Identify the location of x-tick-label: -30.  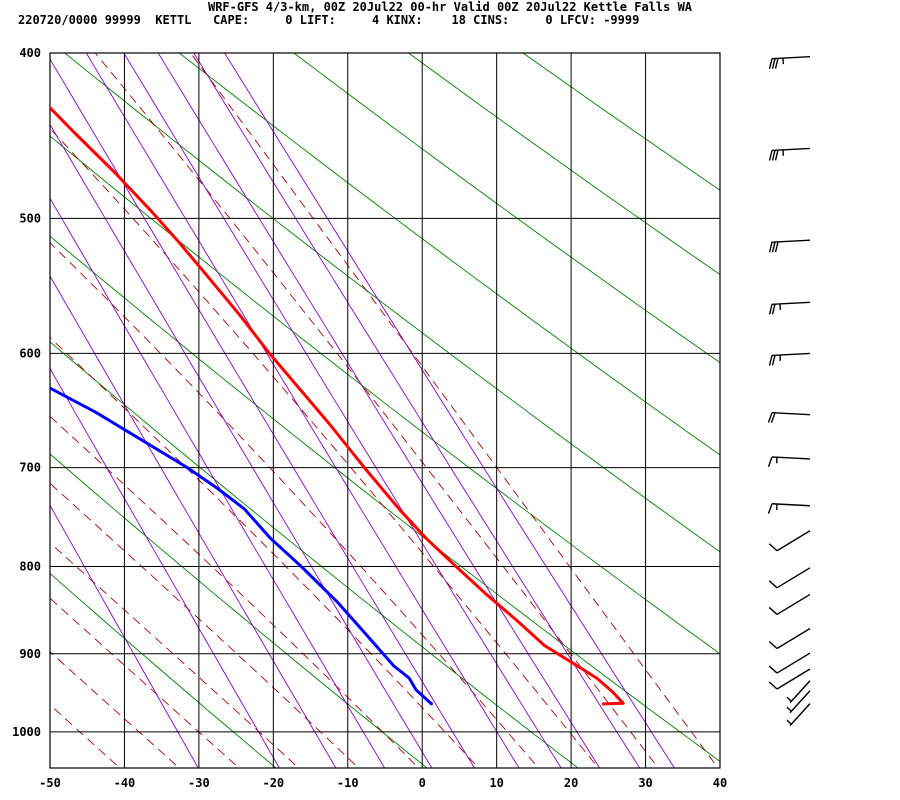
(199, 783).